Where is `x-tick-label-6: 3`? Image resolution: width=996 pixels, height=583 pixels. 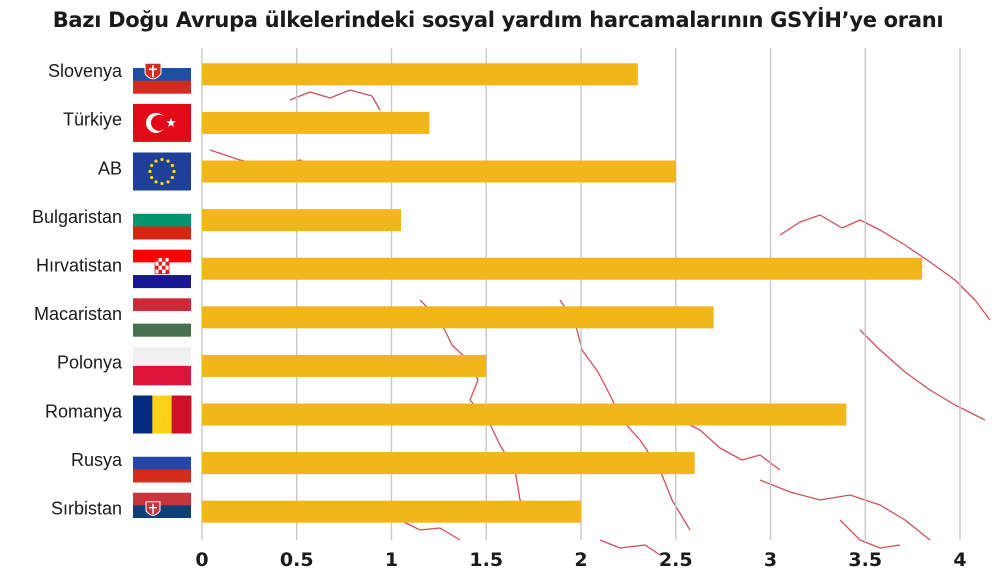
x-tick-label-6: 3 is located at coordinates (770, 560).